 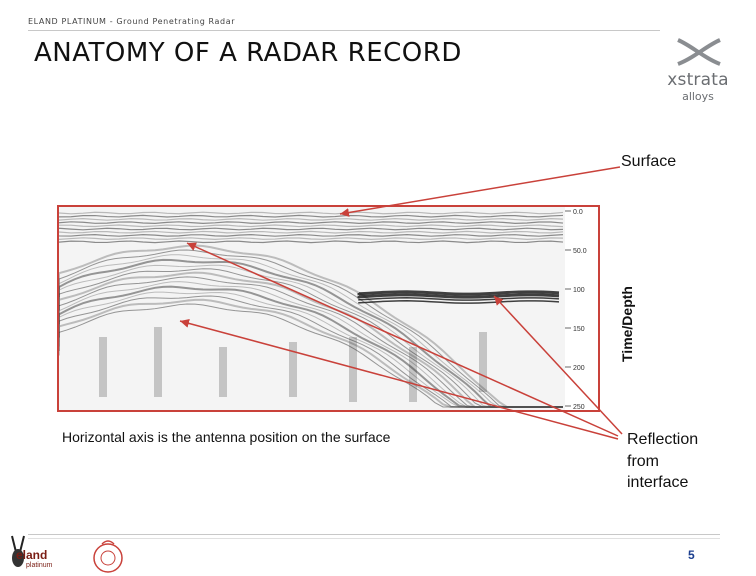 I want to click on depth-tick-label: 200, so click(x=579, y=368).